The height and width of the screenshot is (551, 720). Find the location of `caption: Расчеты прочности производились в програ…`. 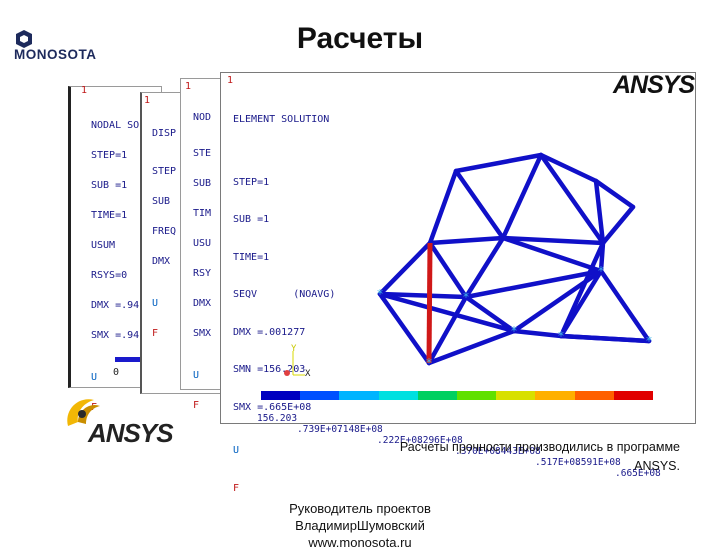

caption: Расчеты прочности производились в програ… is located at coordinates (490, 457).